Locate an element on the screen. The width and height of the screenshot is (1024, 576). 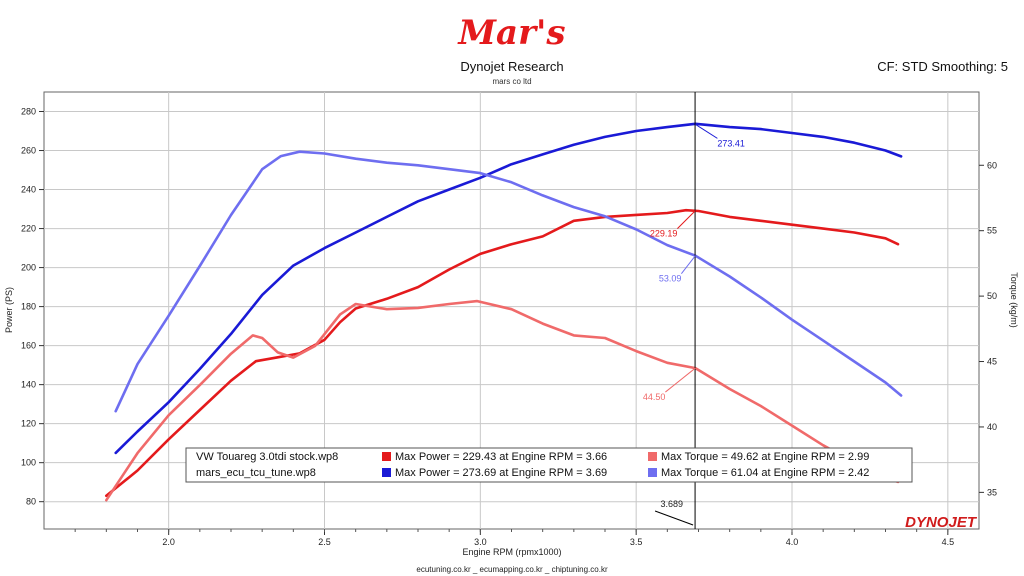
legend-swatch-tuned-torque is located at coordinates (652, 472).